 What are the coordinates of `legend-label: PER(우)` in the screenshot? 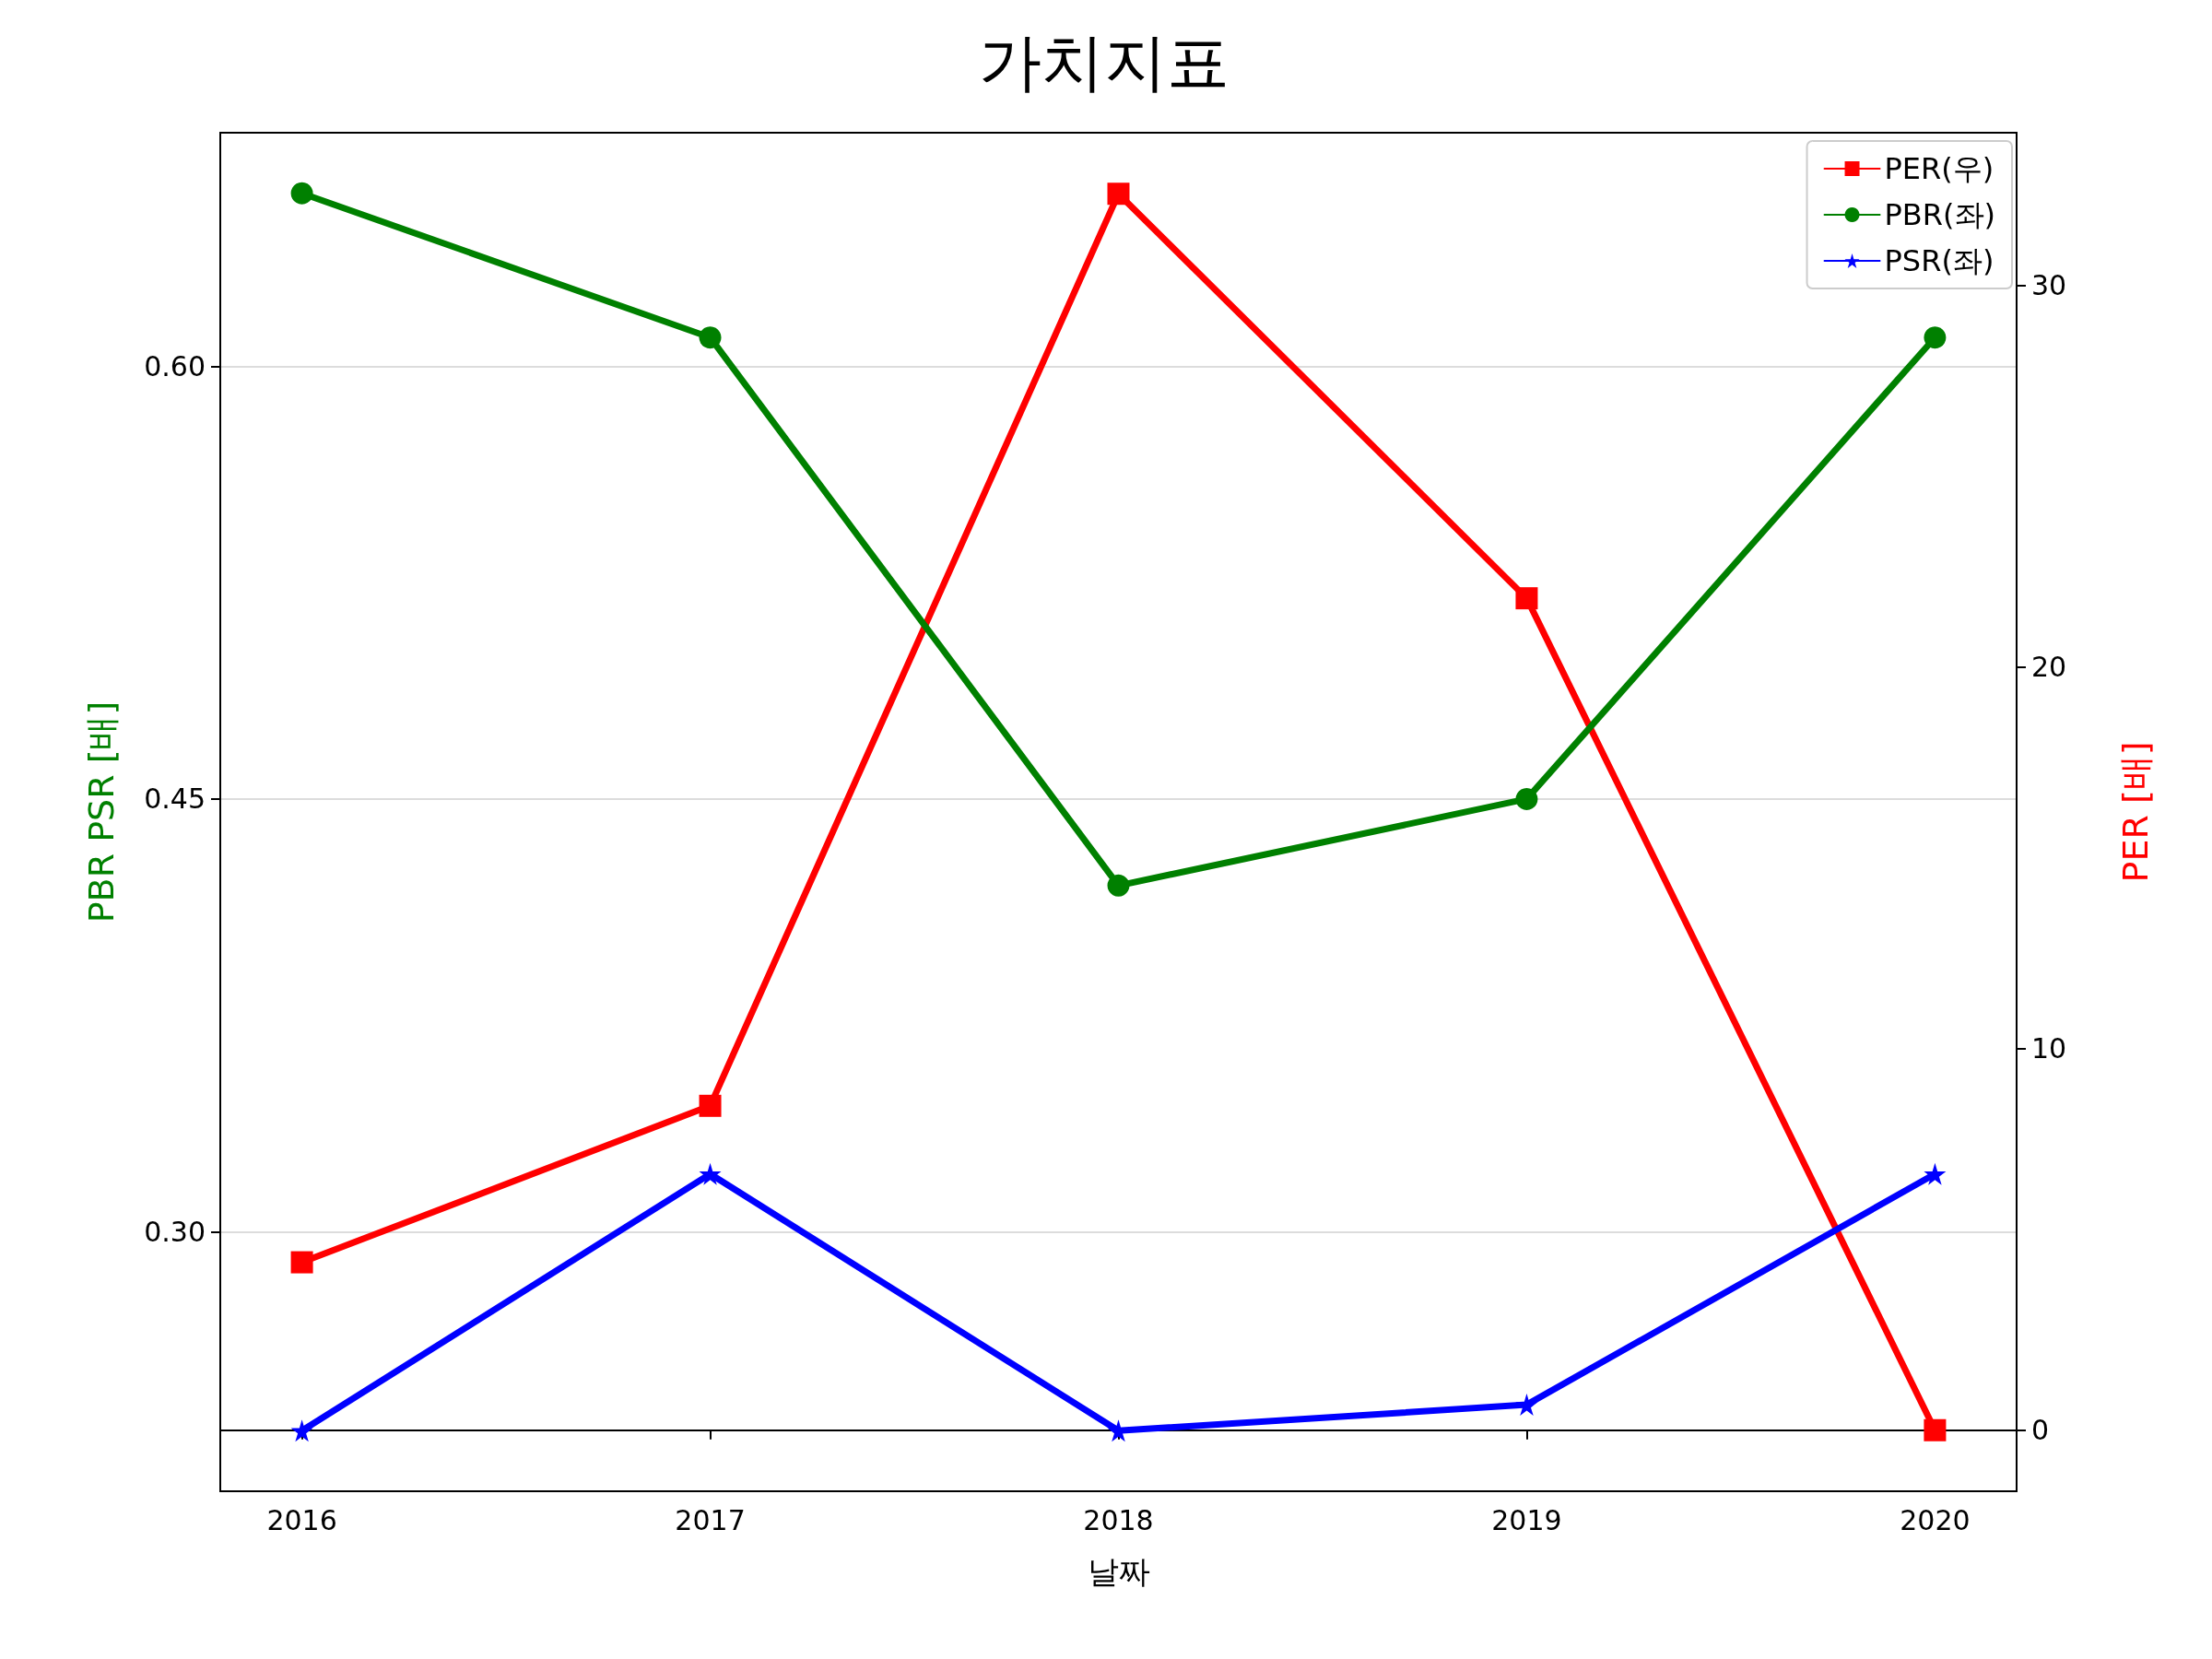 It's located at (1939, 168).